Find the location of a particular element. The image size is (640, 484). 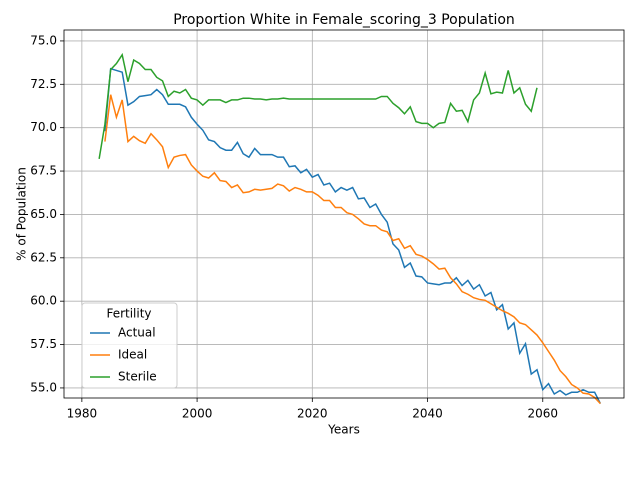

x-tick-label: 1980 is located at coordinates (82, 414).